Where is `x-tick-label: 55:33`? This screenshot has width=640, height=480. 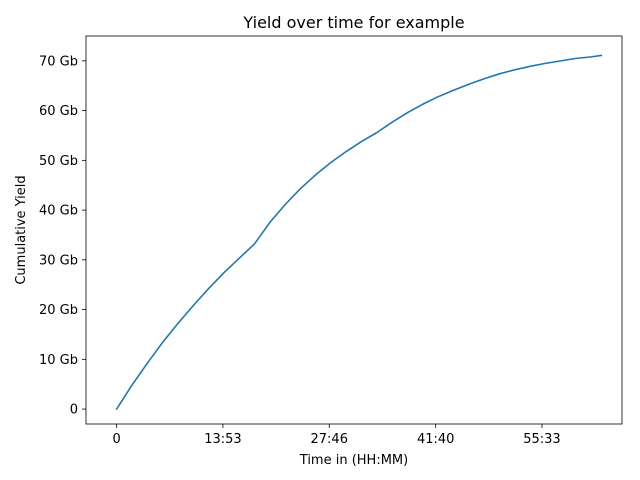
x-tick-label: 55:33 is located at coordinates (541, 439).